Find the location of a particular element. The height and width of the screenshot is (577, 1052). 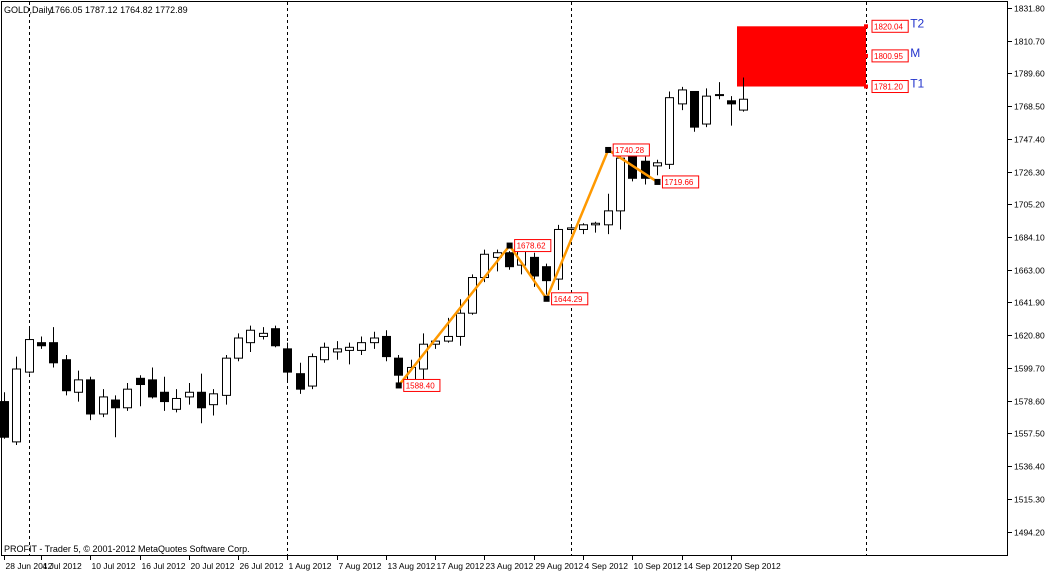

time-tick-label: 4 Sep 2012 is located at coordinates (607, 566).